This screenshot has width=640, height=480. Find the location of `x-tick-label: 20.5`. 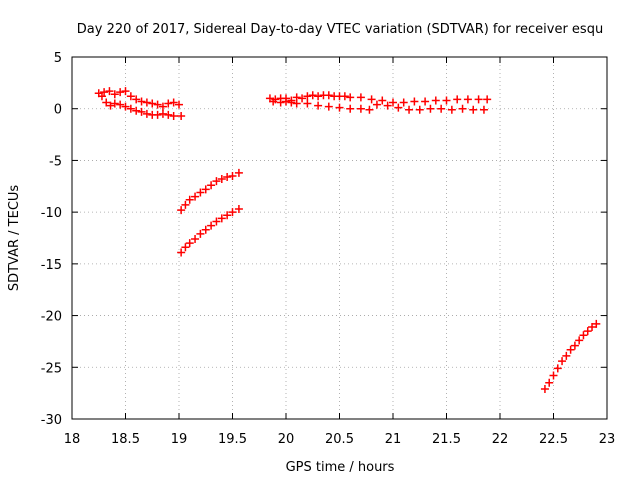

x-tick-label: 20.5 is located at coordinates (339, 439).